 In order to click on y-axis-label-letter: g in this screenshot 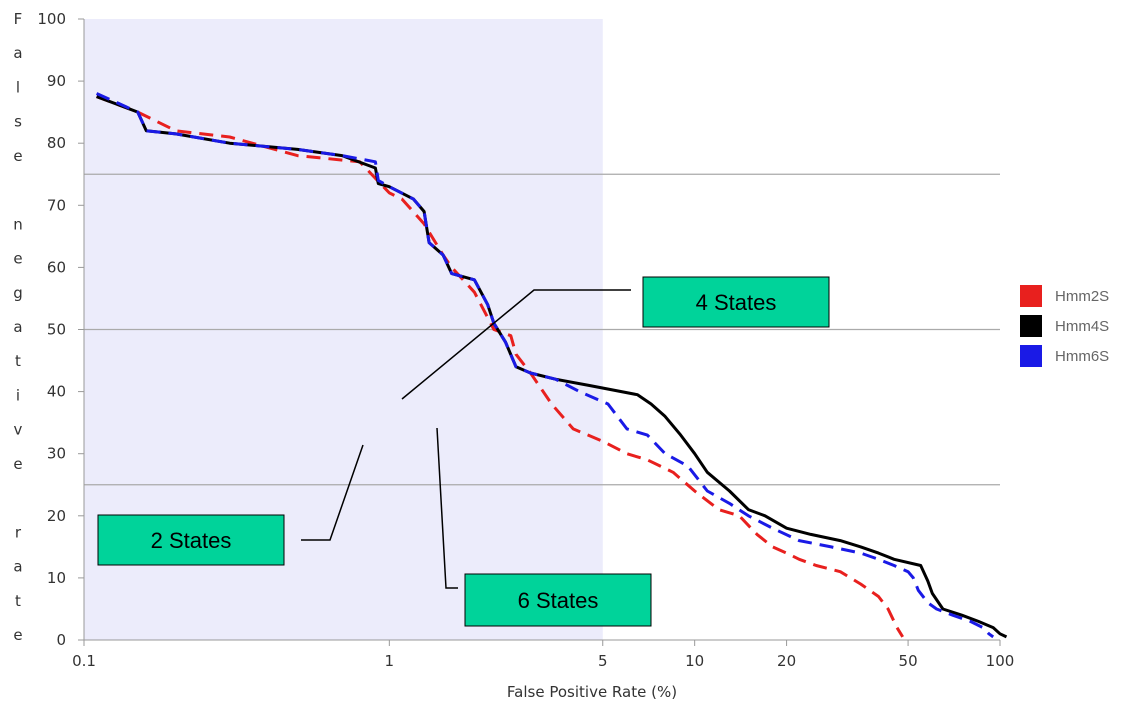, I will do `click(18, 293)`.